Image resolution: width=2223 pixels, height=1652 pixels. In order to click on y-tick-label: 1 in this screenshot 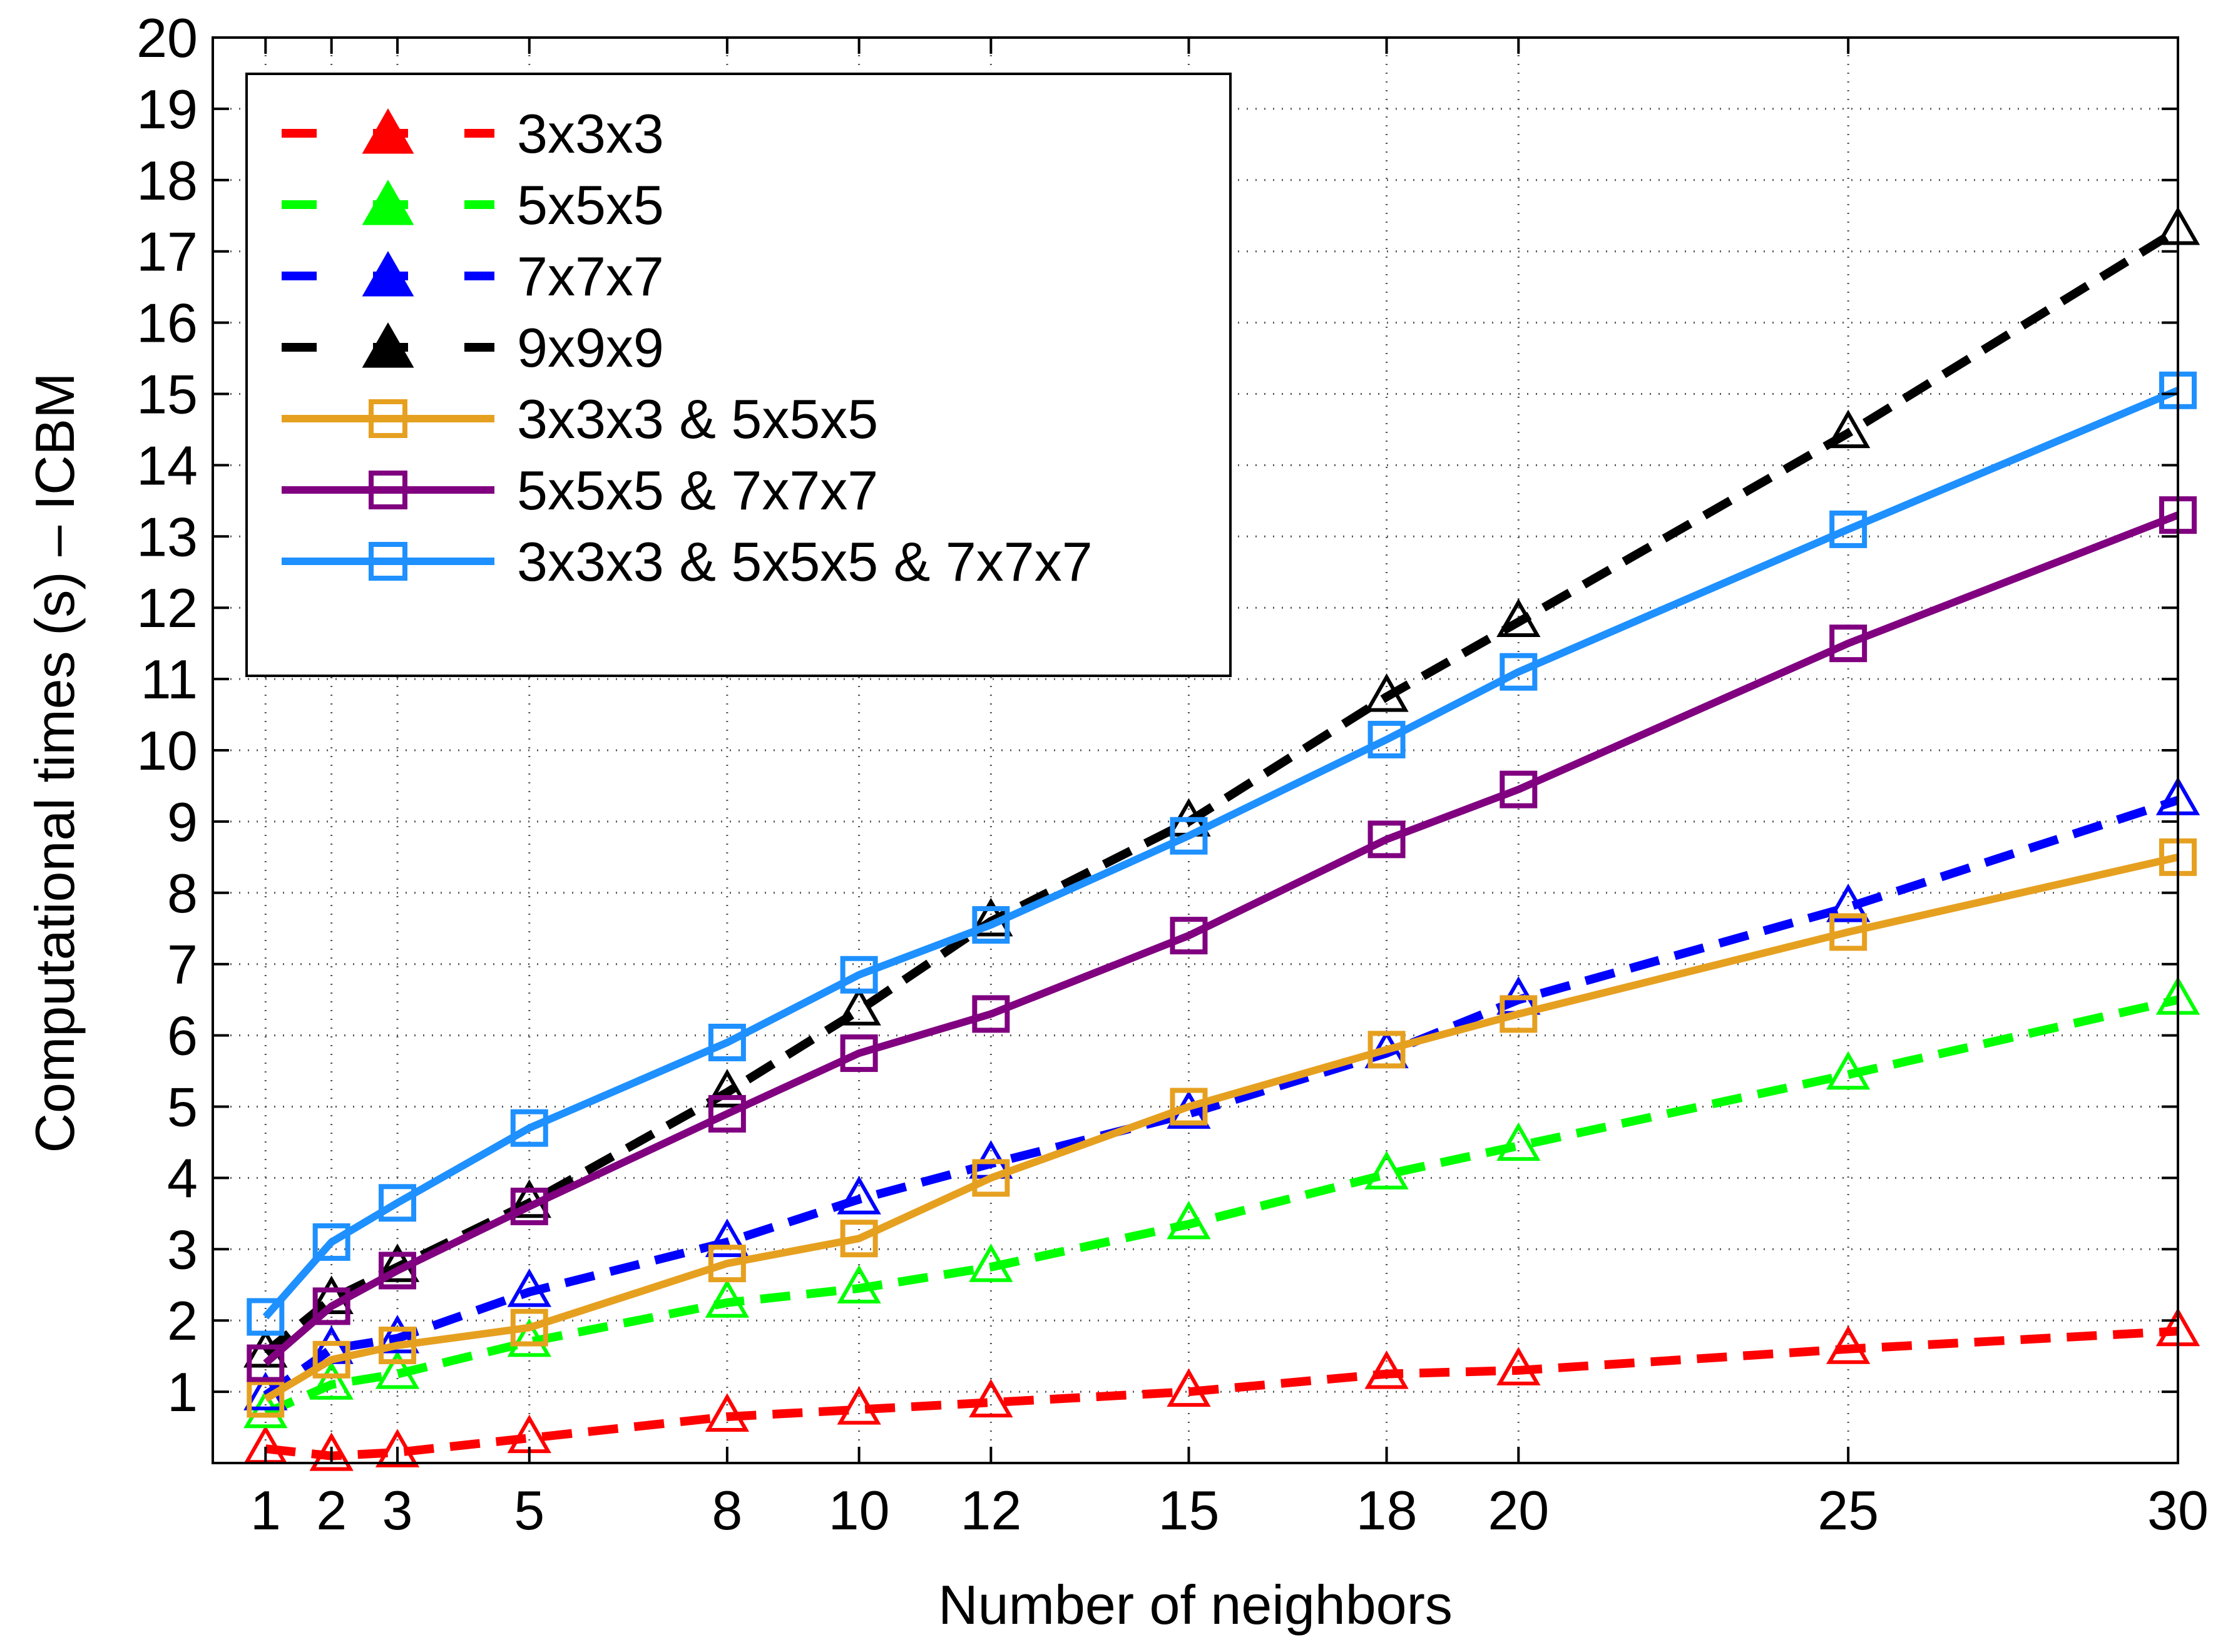, I will do `click(182, 1392)`.